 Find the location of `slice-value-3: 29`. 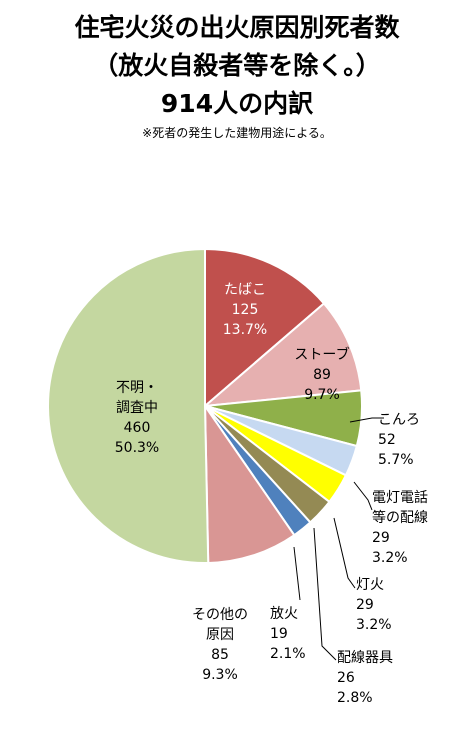

slice-value-3: 29 is located at coordinates (381, 538).